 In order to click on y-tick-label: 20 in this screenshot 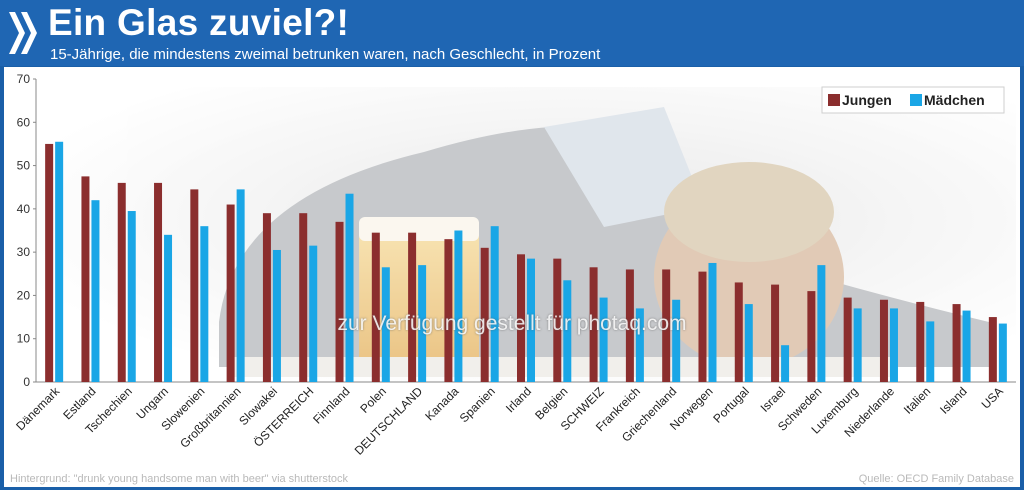, I will do `click(24, 295)`.